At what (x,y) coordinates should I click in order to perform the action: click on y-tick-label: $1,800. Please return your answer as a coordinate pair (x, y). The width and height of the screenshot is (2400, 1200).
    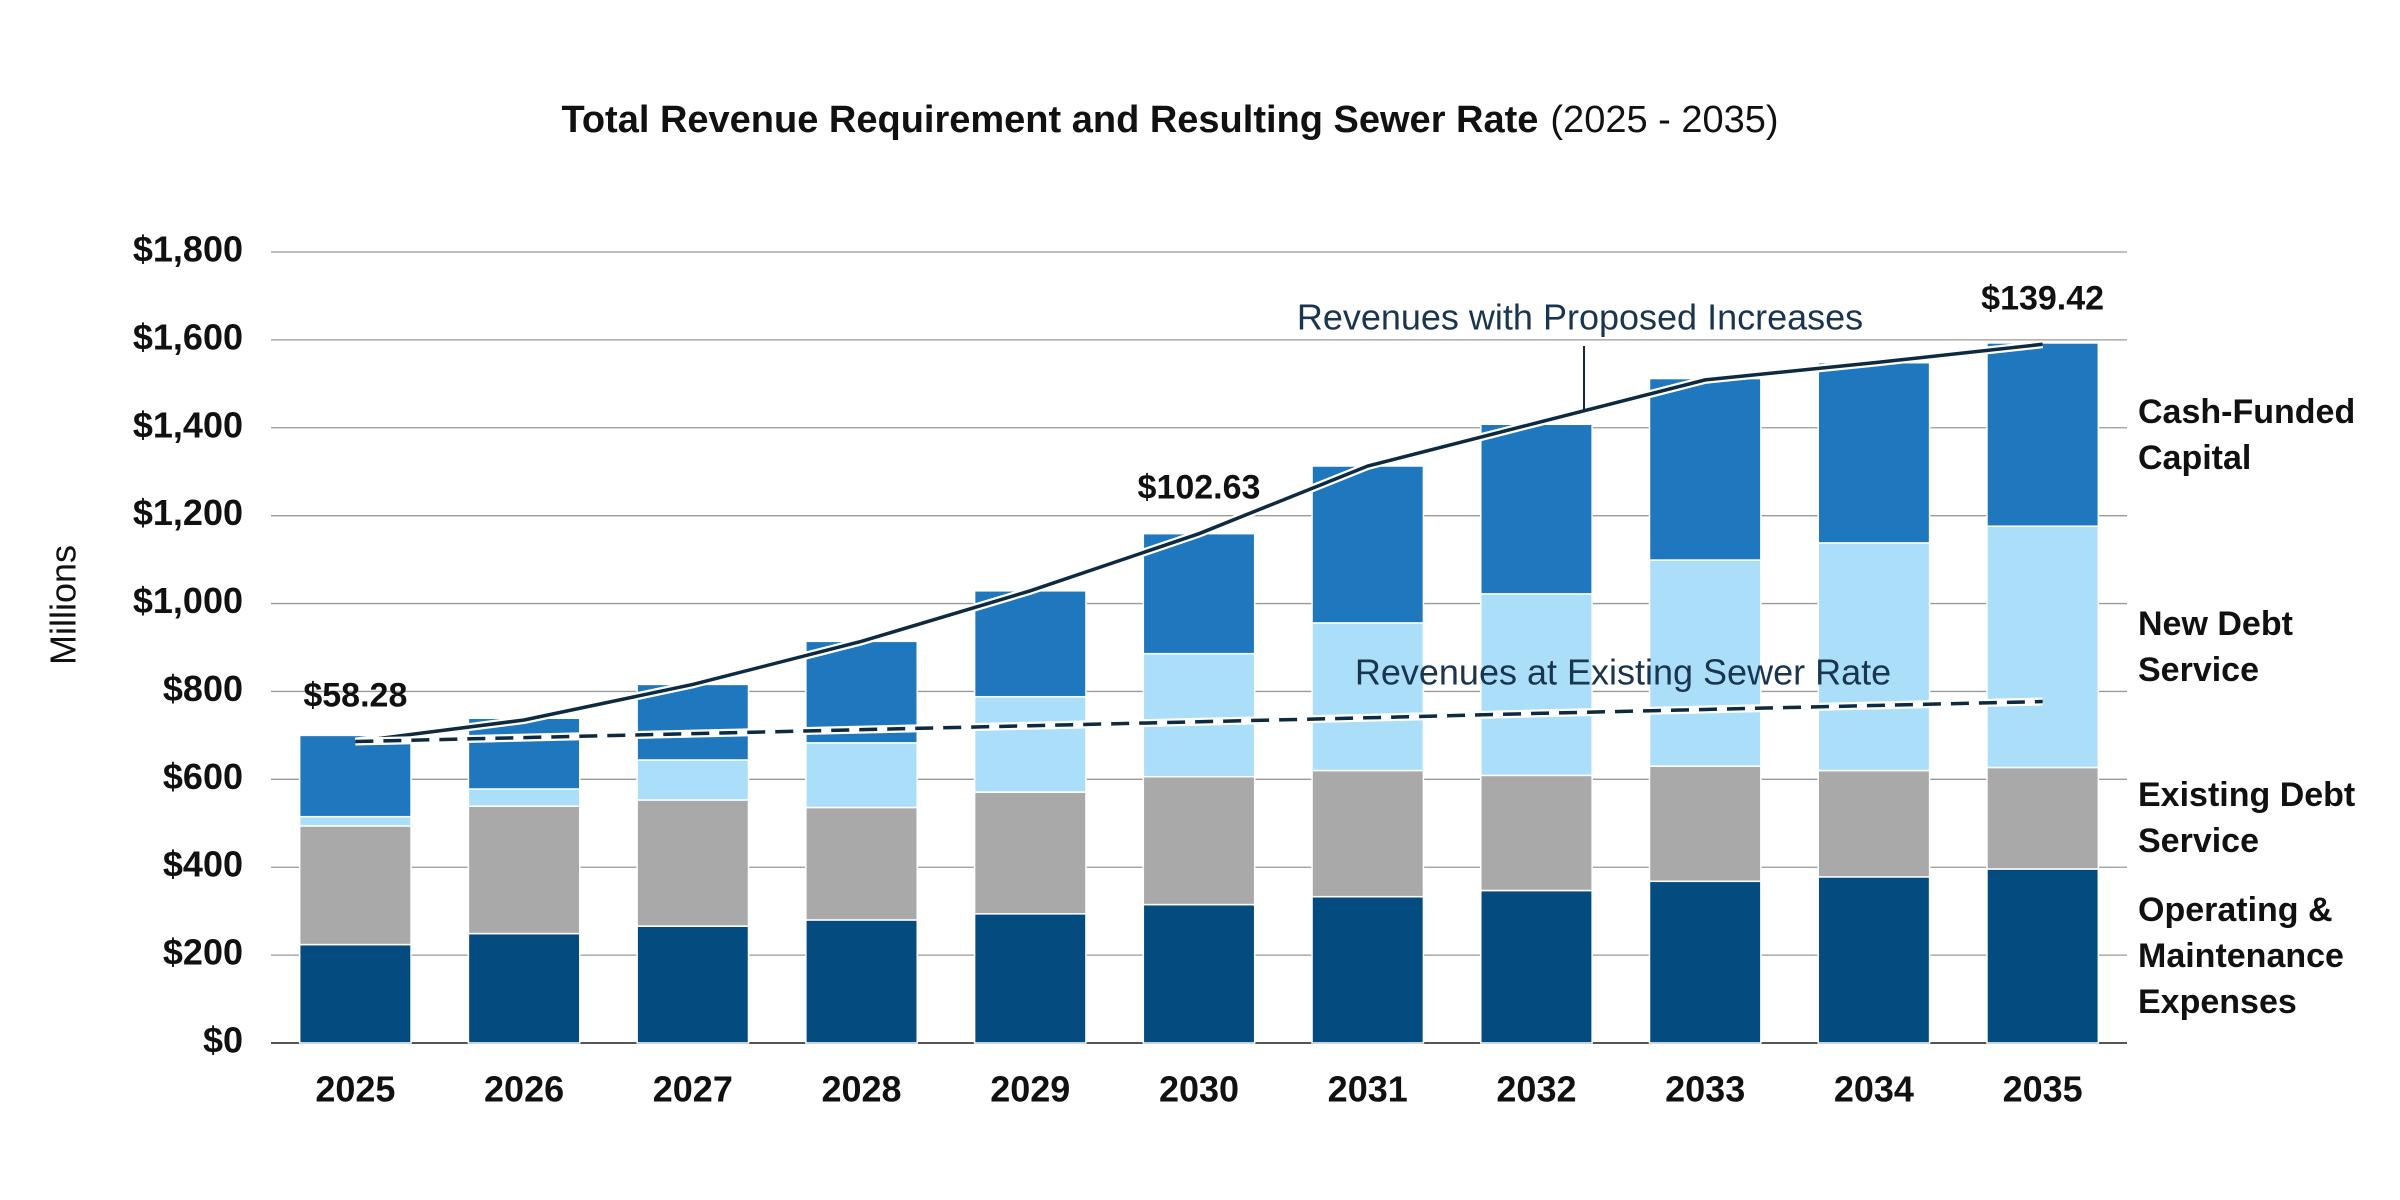
    Looking at the image, I should click on (188, 249).